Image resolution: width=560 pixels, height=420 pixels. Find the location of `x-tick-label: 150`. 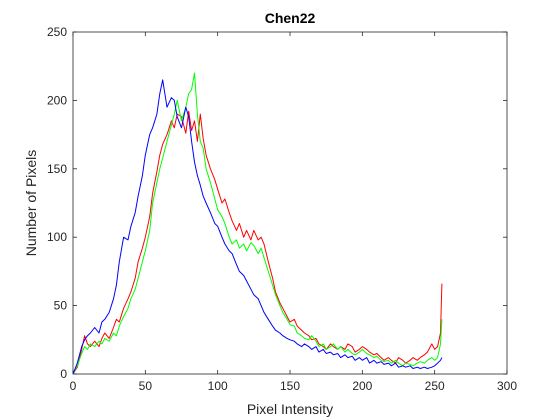

x-tick-label: 150 is located at coordinates (290, 386).